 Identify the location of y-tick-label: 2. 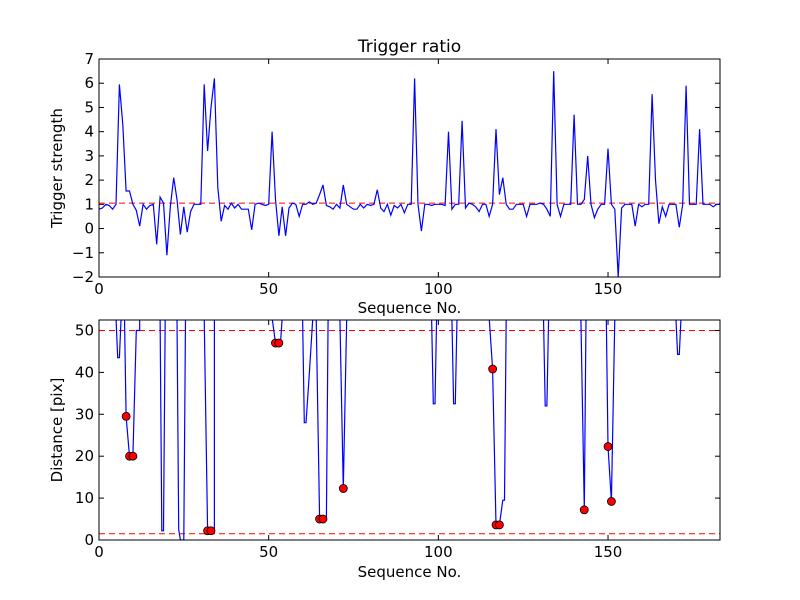
(89, 180).